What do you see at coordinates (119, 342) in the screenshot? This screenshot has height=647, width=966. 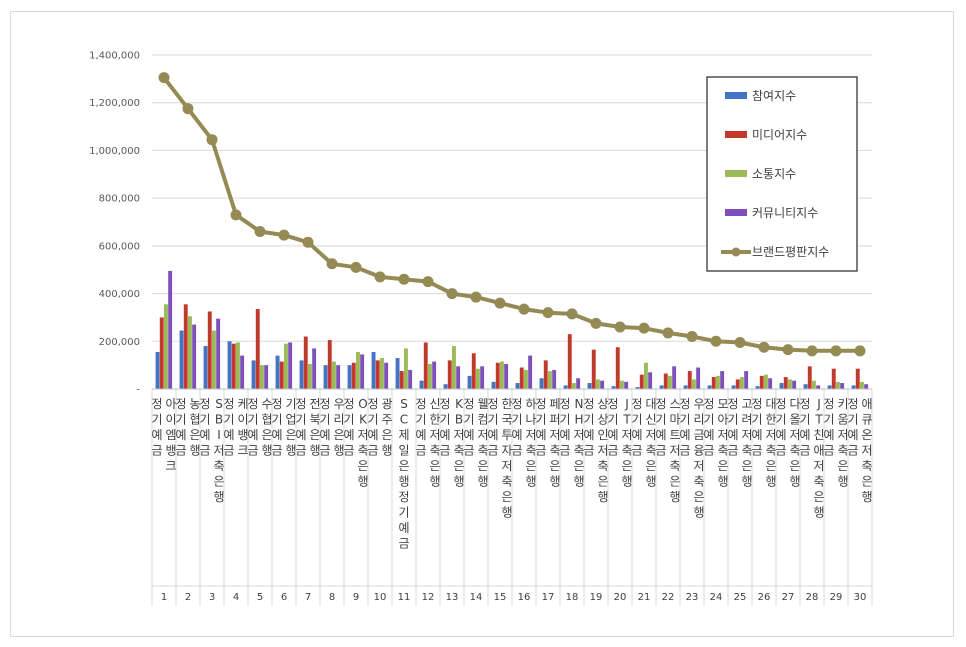 I see `y-tick-label: 200,000` at bounding box center [119, 342].